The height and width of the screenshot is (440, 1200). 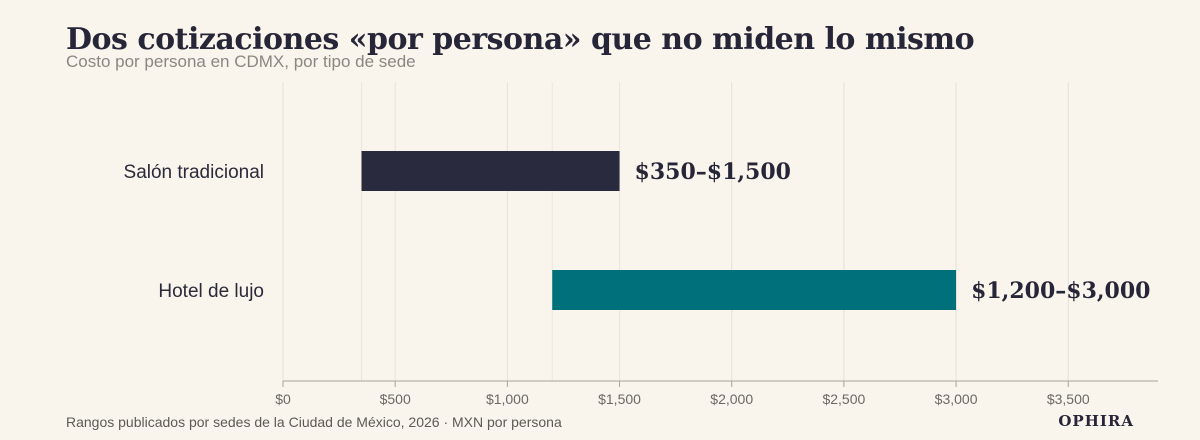 I want to click on x-tick-label: $3,000, so click(x=956, y=399).